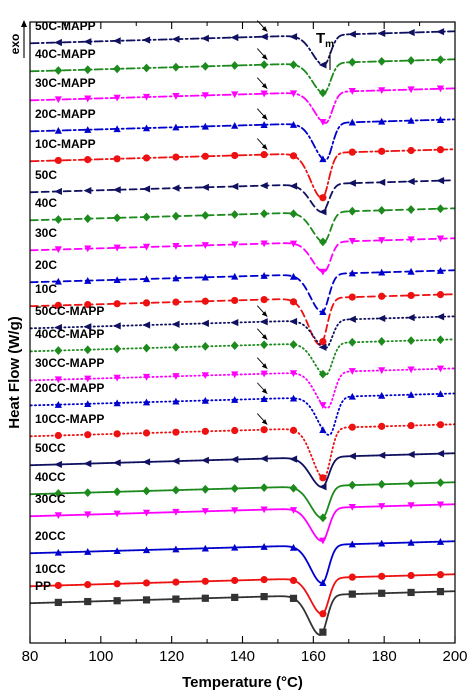 Image resolution: width=474 pixels, height=693 pixels. Describe the element at coordinates (30, 656) in the screenshot. I see `x-tick-label: 80` at that location.